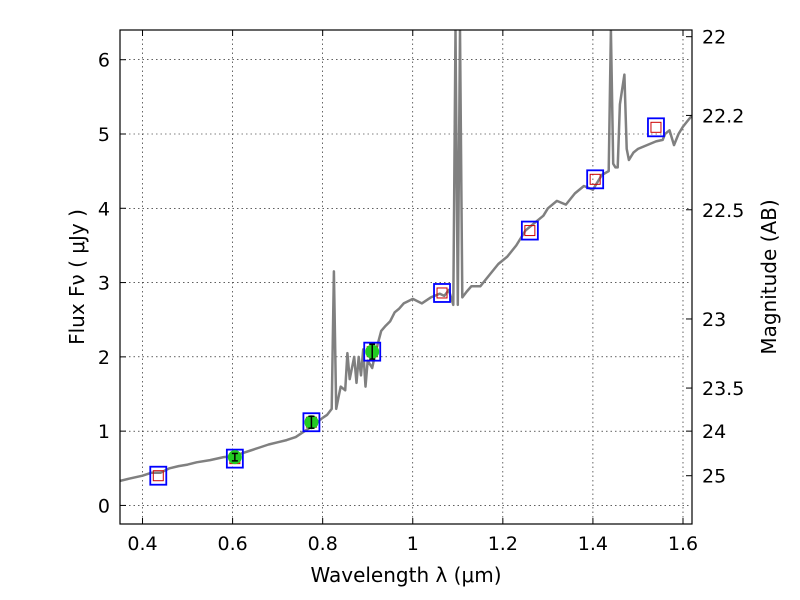 The image size is (800, 600). Describe the element at coordinates (104, 284) in the screenshot. I see `y-tick-label: 3` at that location.